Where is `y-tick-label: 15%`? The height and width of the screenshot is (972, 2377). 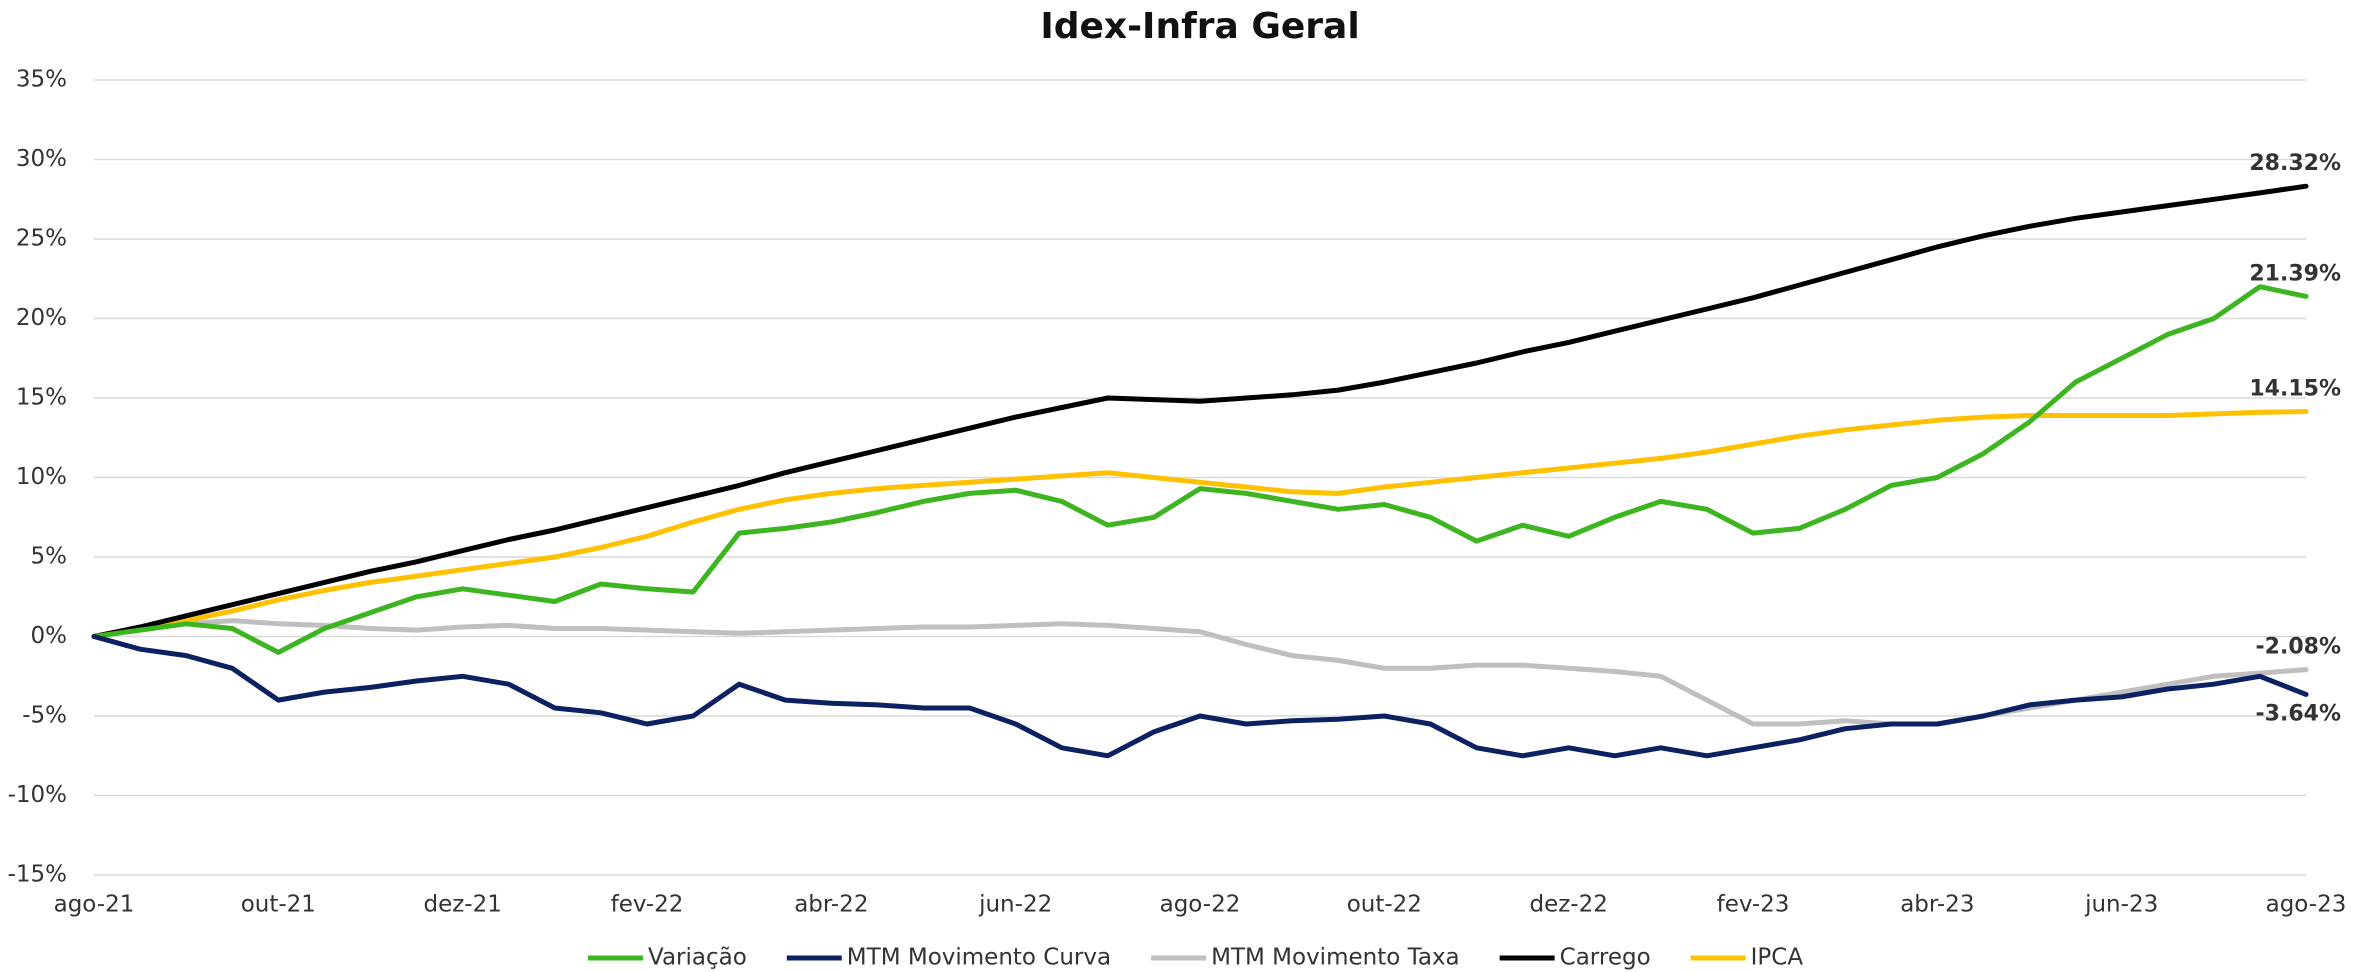 y-tick-label: 15% is located at coordinates (41, 398).